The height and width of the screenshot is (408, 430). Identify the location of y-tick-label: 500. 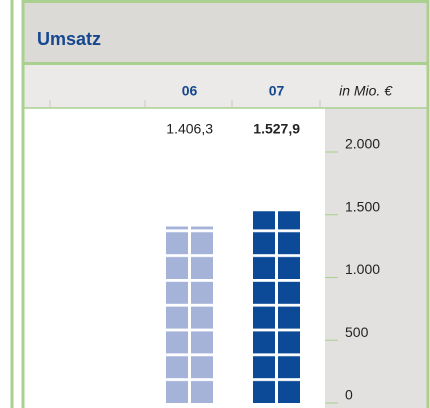
(357, 332).